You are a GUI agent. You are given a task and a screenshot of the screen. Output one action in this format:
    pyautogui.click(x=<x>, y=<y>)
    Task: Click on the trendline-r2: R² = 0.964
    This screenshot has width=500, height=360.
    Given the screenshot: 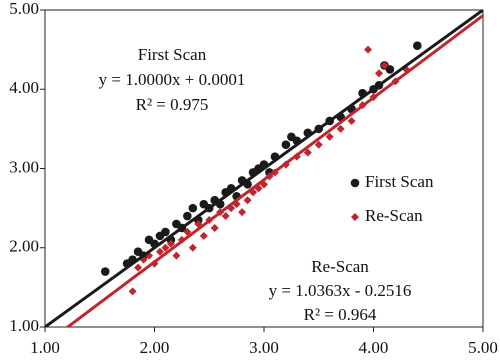 What is the action you would take?
    pyautogui.click(x=340, y=314)
    